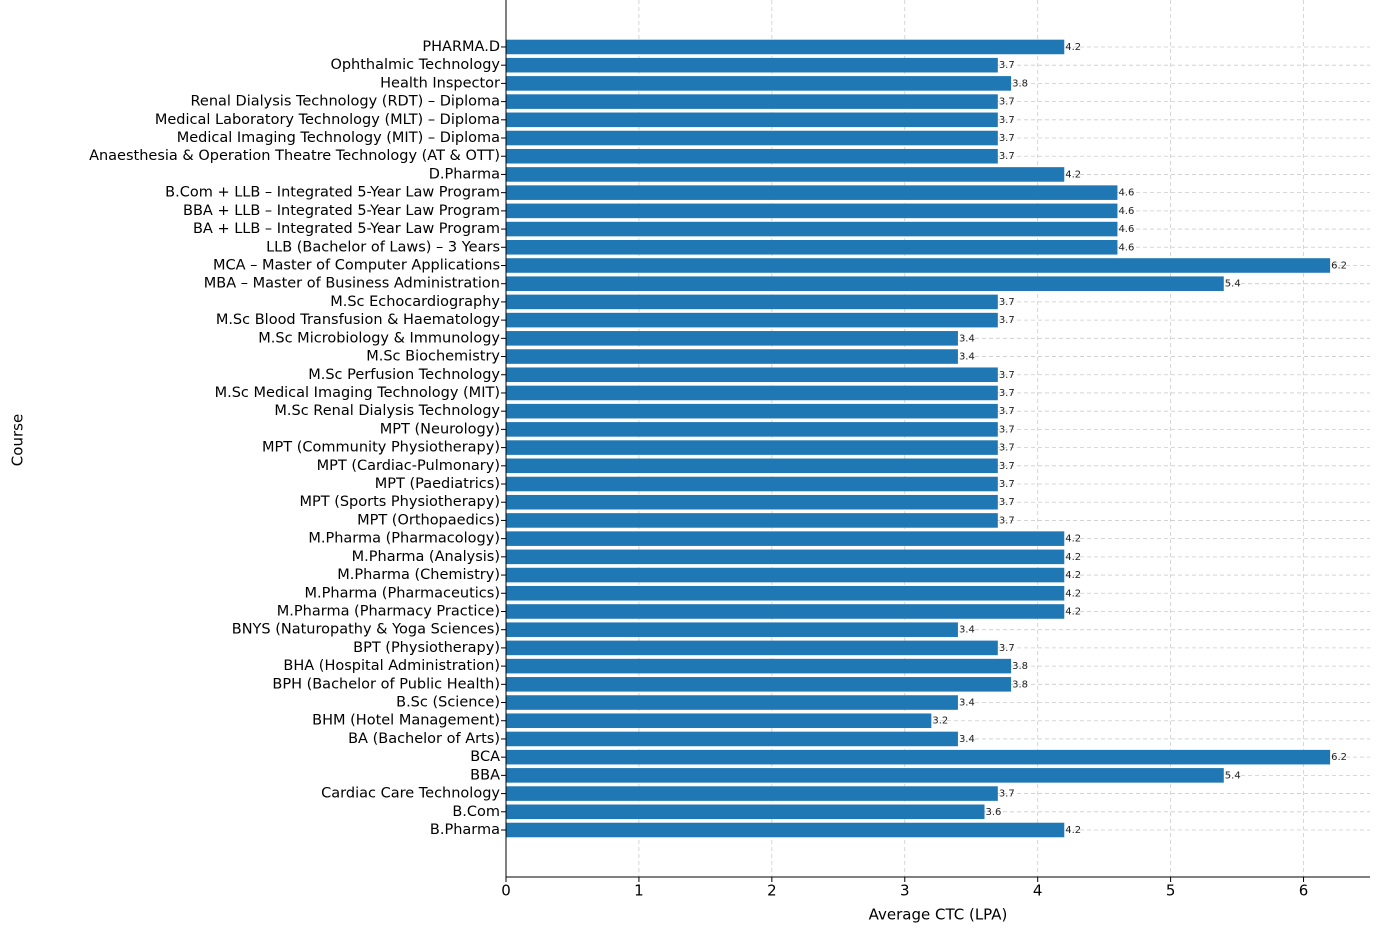 The image size is (1380, 936). I want to click on y-tick-label: Ophthalmic Technology, so click(415, 65).